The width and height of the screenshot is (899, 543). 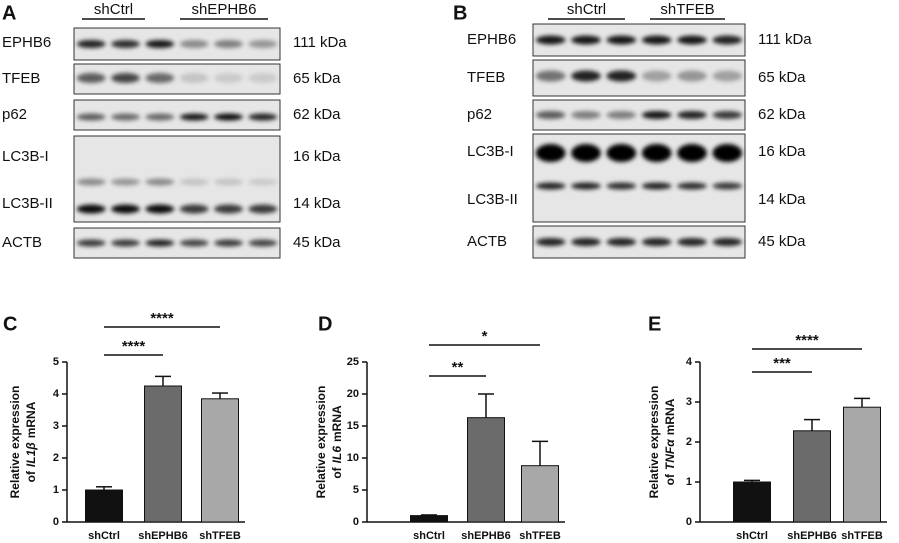 I want to click on significance-label: *, so click(x=485, y=336).